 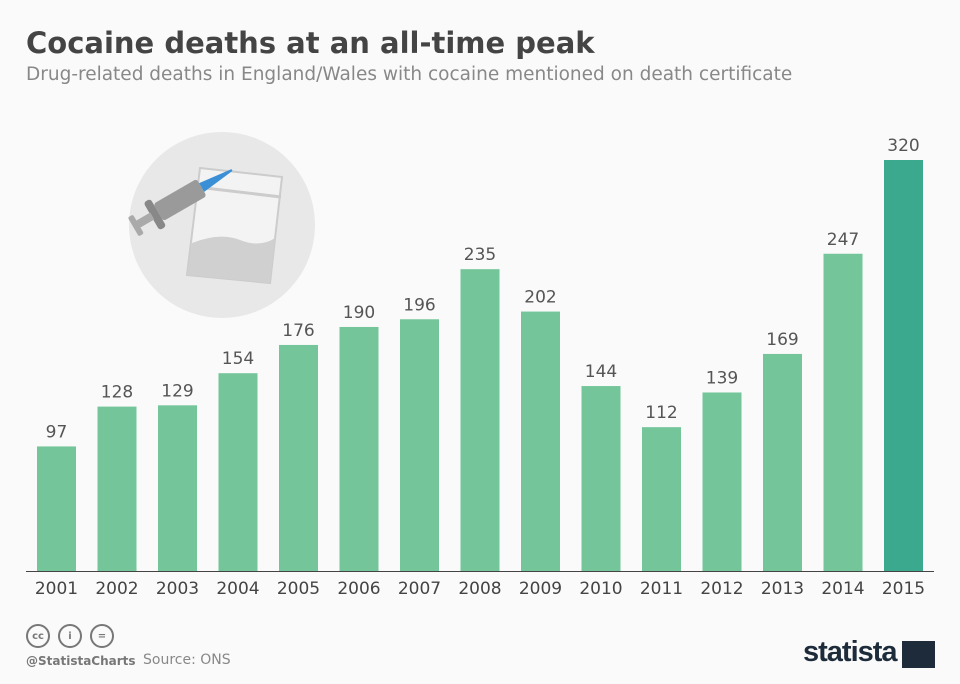 I want to click on x-tick-label: 2011, so click(x=661, y=589).